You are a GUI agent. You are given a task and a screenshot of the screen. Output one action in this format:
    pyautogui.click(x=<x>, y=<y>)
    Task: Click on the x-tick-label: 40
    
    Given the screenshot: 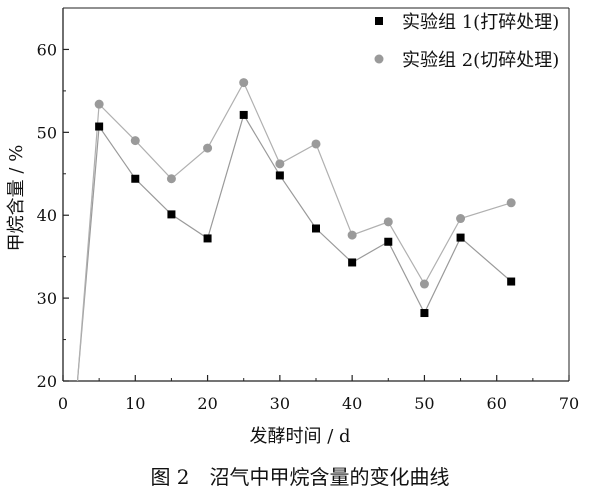 What is the action you would take?
    pyautogui.click(x=352, y=403)
    